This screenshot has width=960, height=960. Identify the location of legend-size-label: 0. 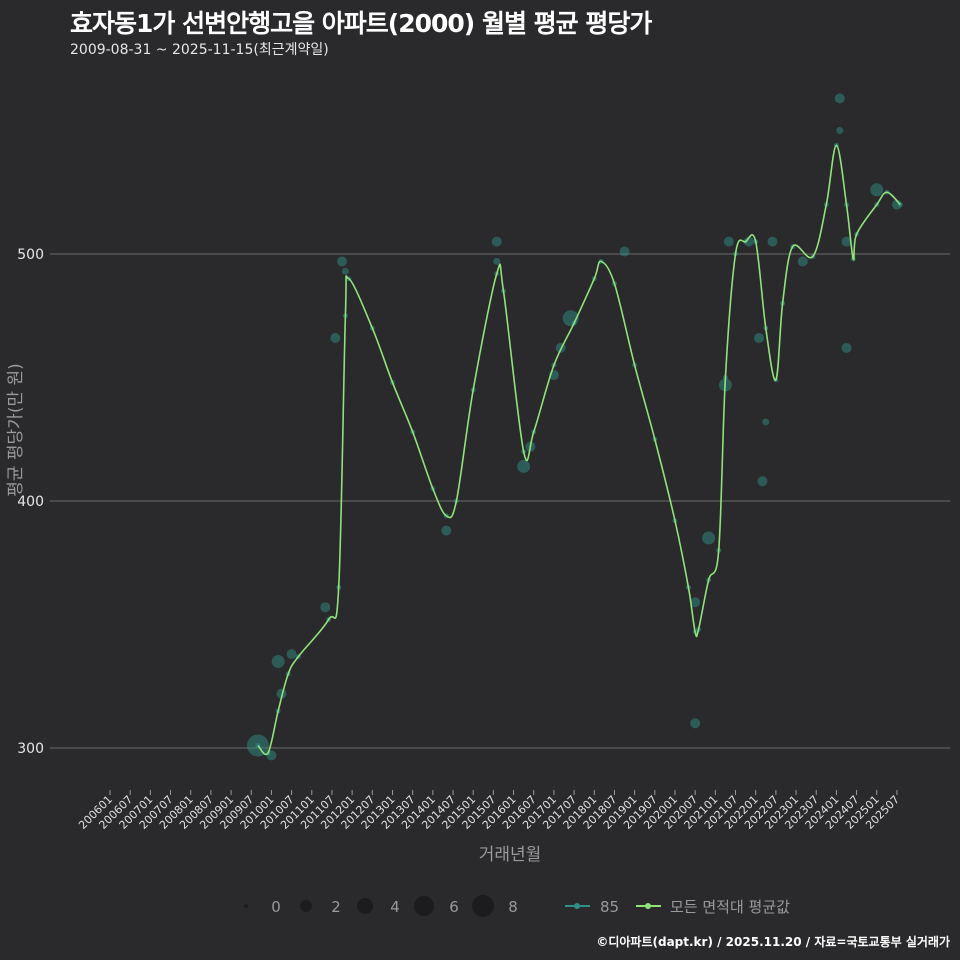
(276, 907).